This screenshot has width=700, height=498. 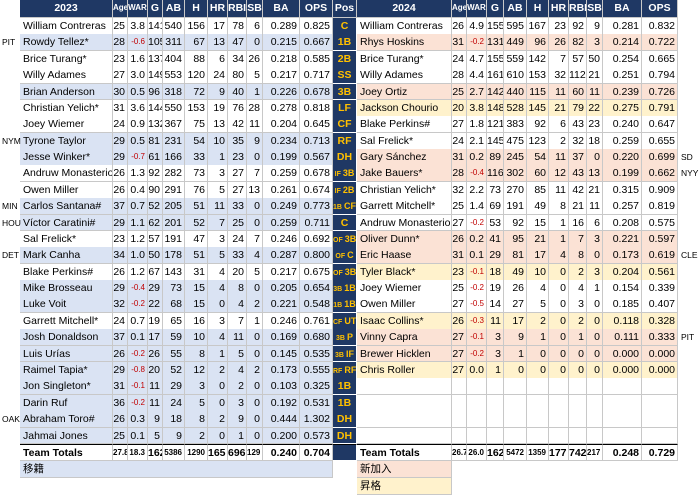 What do you see at coordinates (66, 92) in the screenshot?
I see `player-name: Brian Anderson` at bounding box center [66, 92].